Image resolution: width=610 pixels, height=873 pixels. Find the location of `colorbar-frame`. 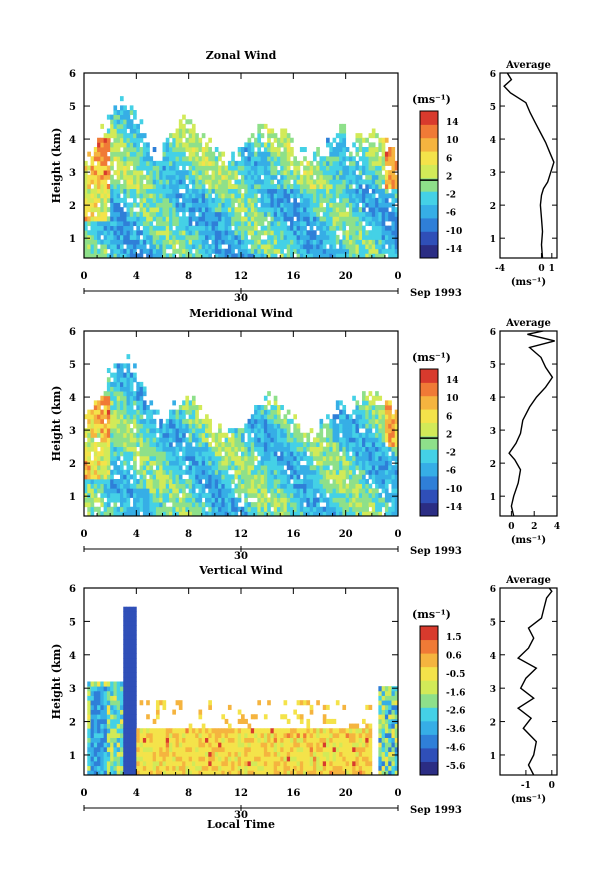

colorbar-frame is located at coordinates (429, 442).